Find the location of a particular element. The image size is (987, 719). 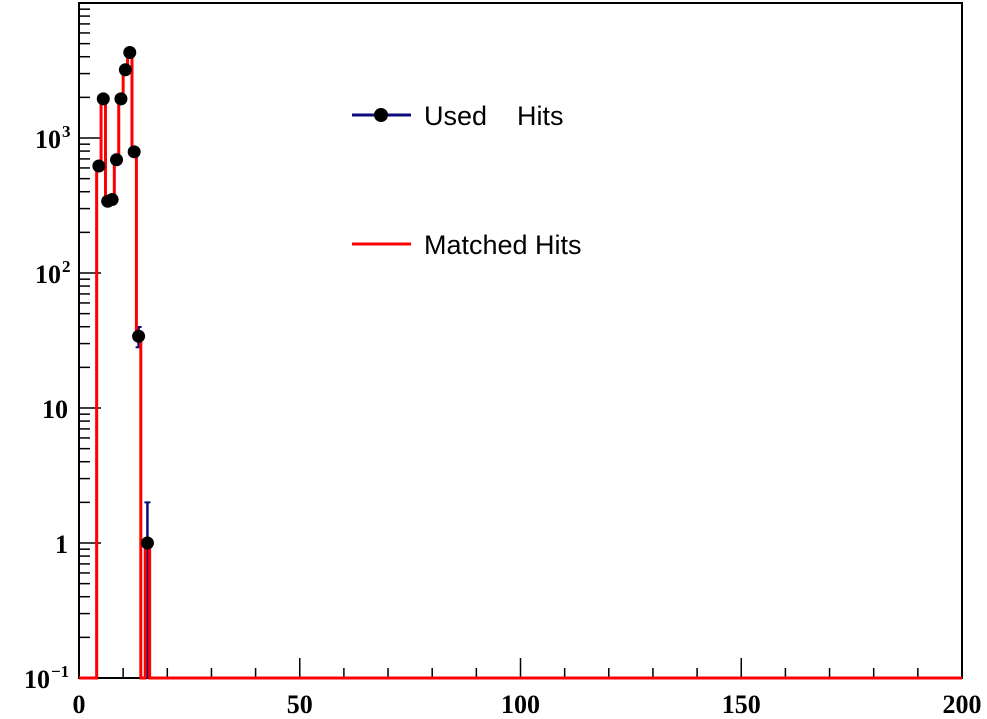

legend-label-matched-hits: Matched Hits is located at coordinates (503, 245).